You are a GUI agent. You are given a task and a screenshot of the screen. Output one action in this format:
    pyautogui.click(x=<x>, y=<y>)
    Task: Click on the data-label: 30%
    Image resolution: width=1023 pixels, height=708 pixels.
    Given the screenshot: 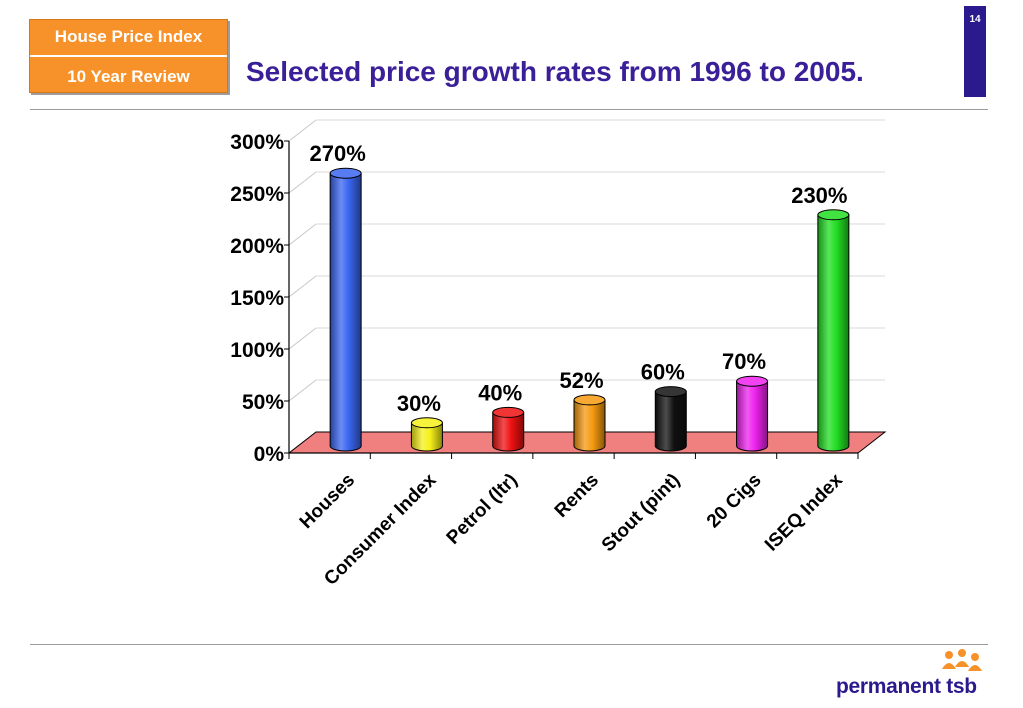 What is the action you would take?
    pyautogui.click(x=419, y=403)
    